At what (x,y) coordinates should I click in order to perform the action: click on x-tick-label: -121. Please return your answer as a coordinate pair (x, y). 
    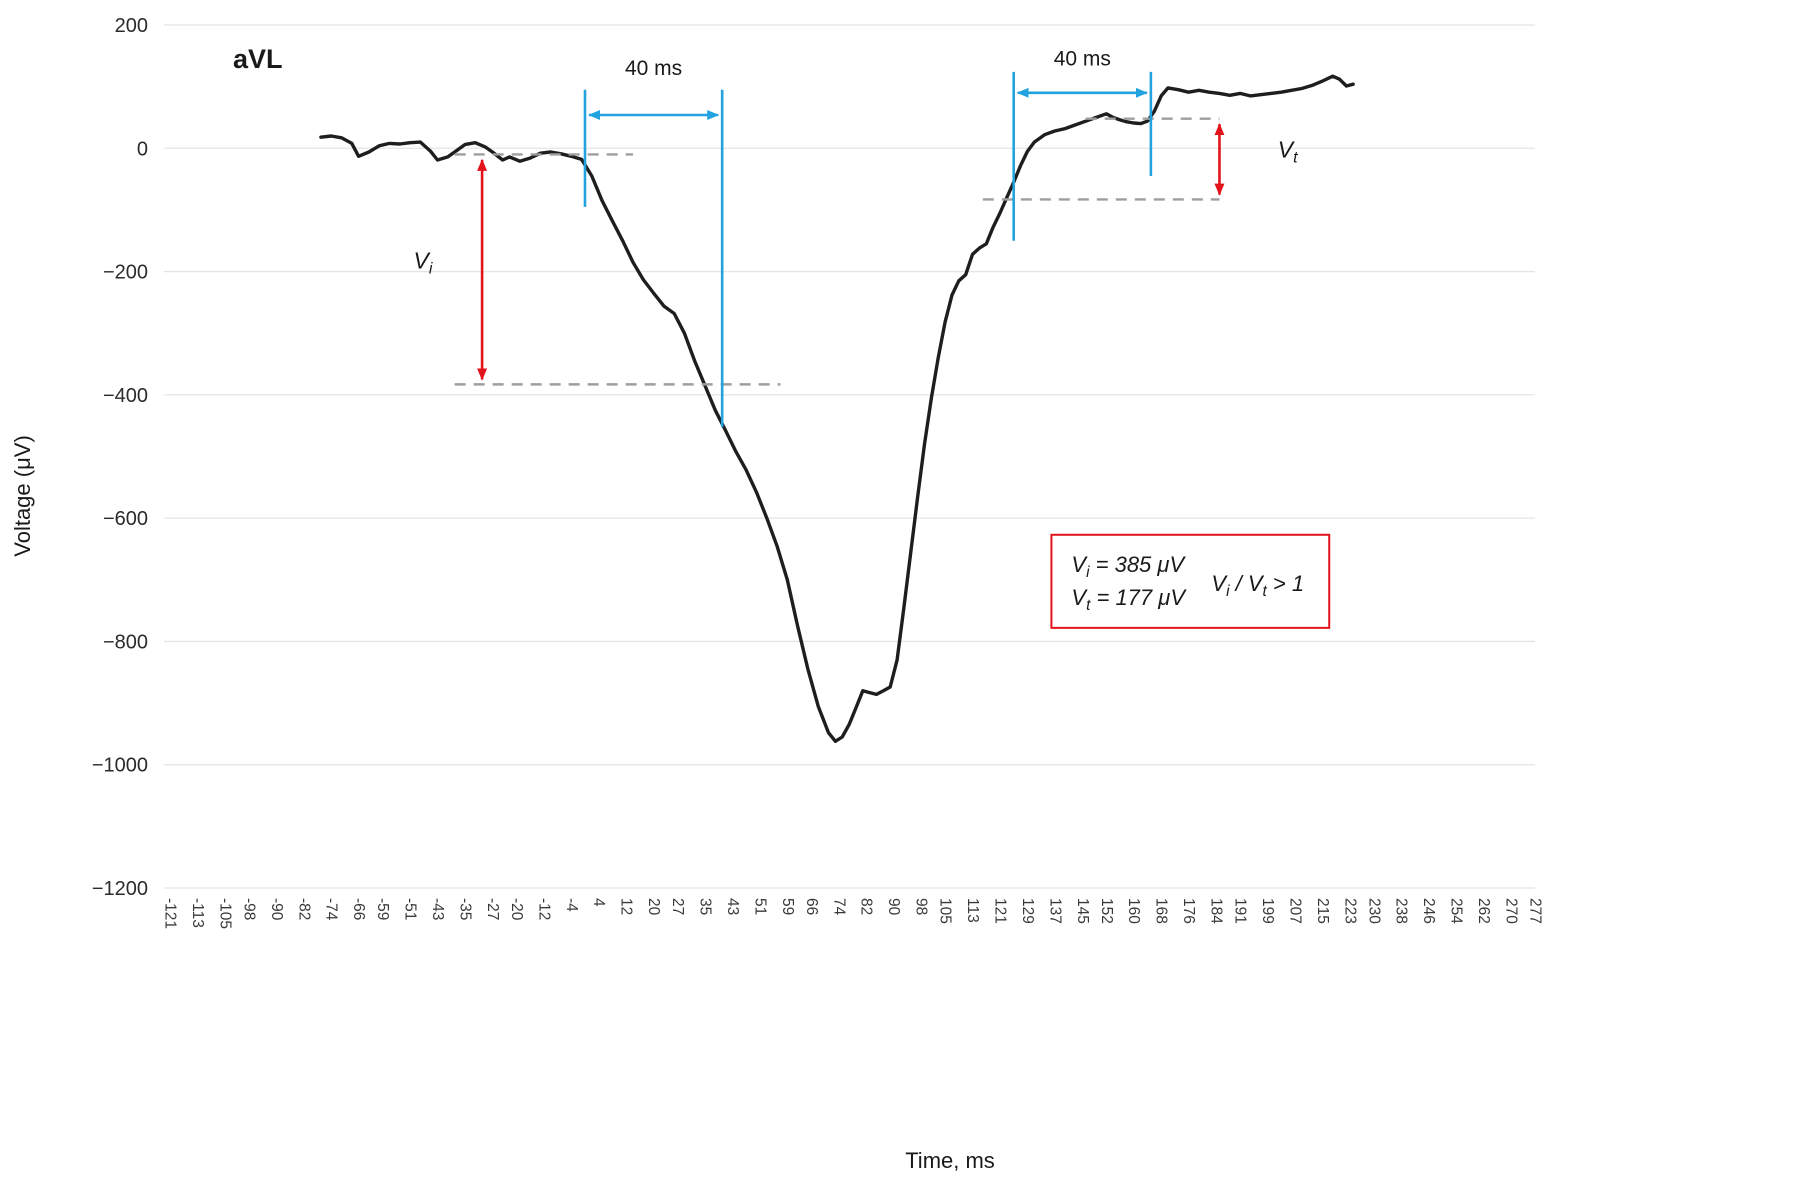
    Looking at the image, I should click on (170, 913).